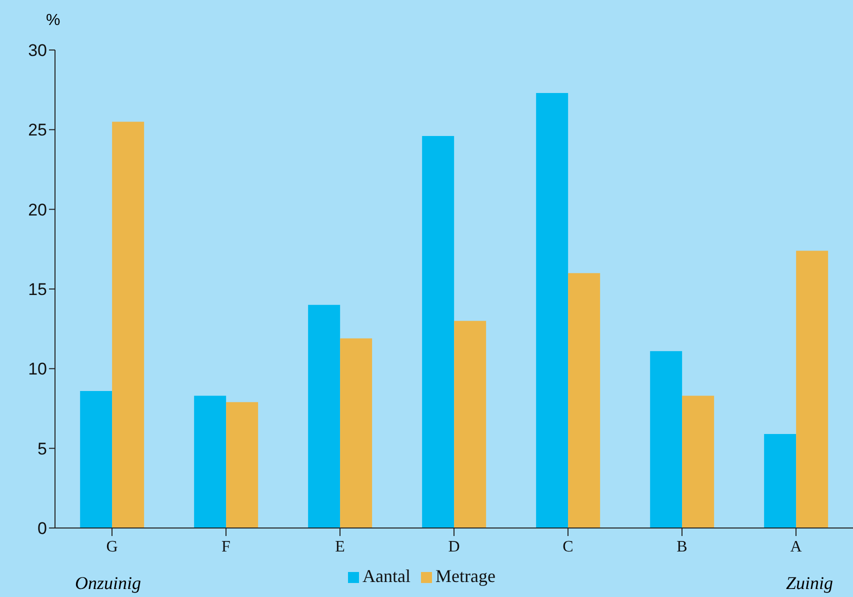 Image resolution: width=853 pixels, height=597 pixels. I want to click on y-axis-title: %, so click(53, 21).